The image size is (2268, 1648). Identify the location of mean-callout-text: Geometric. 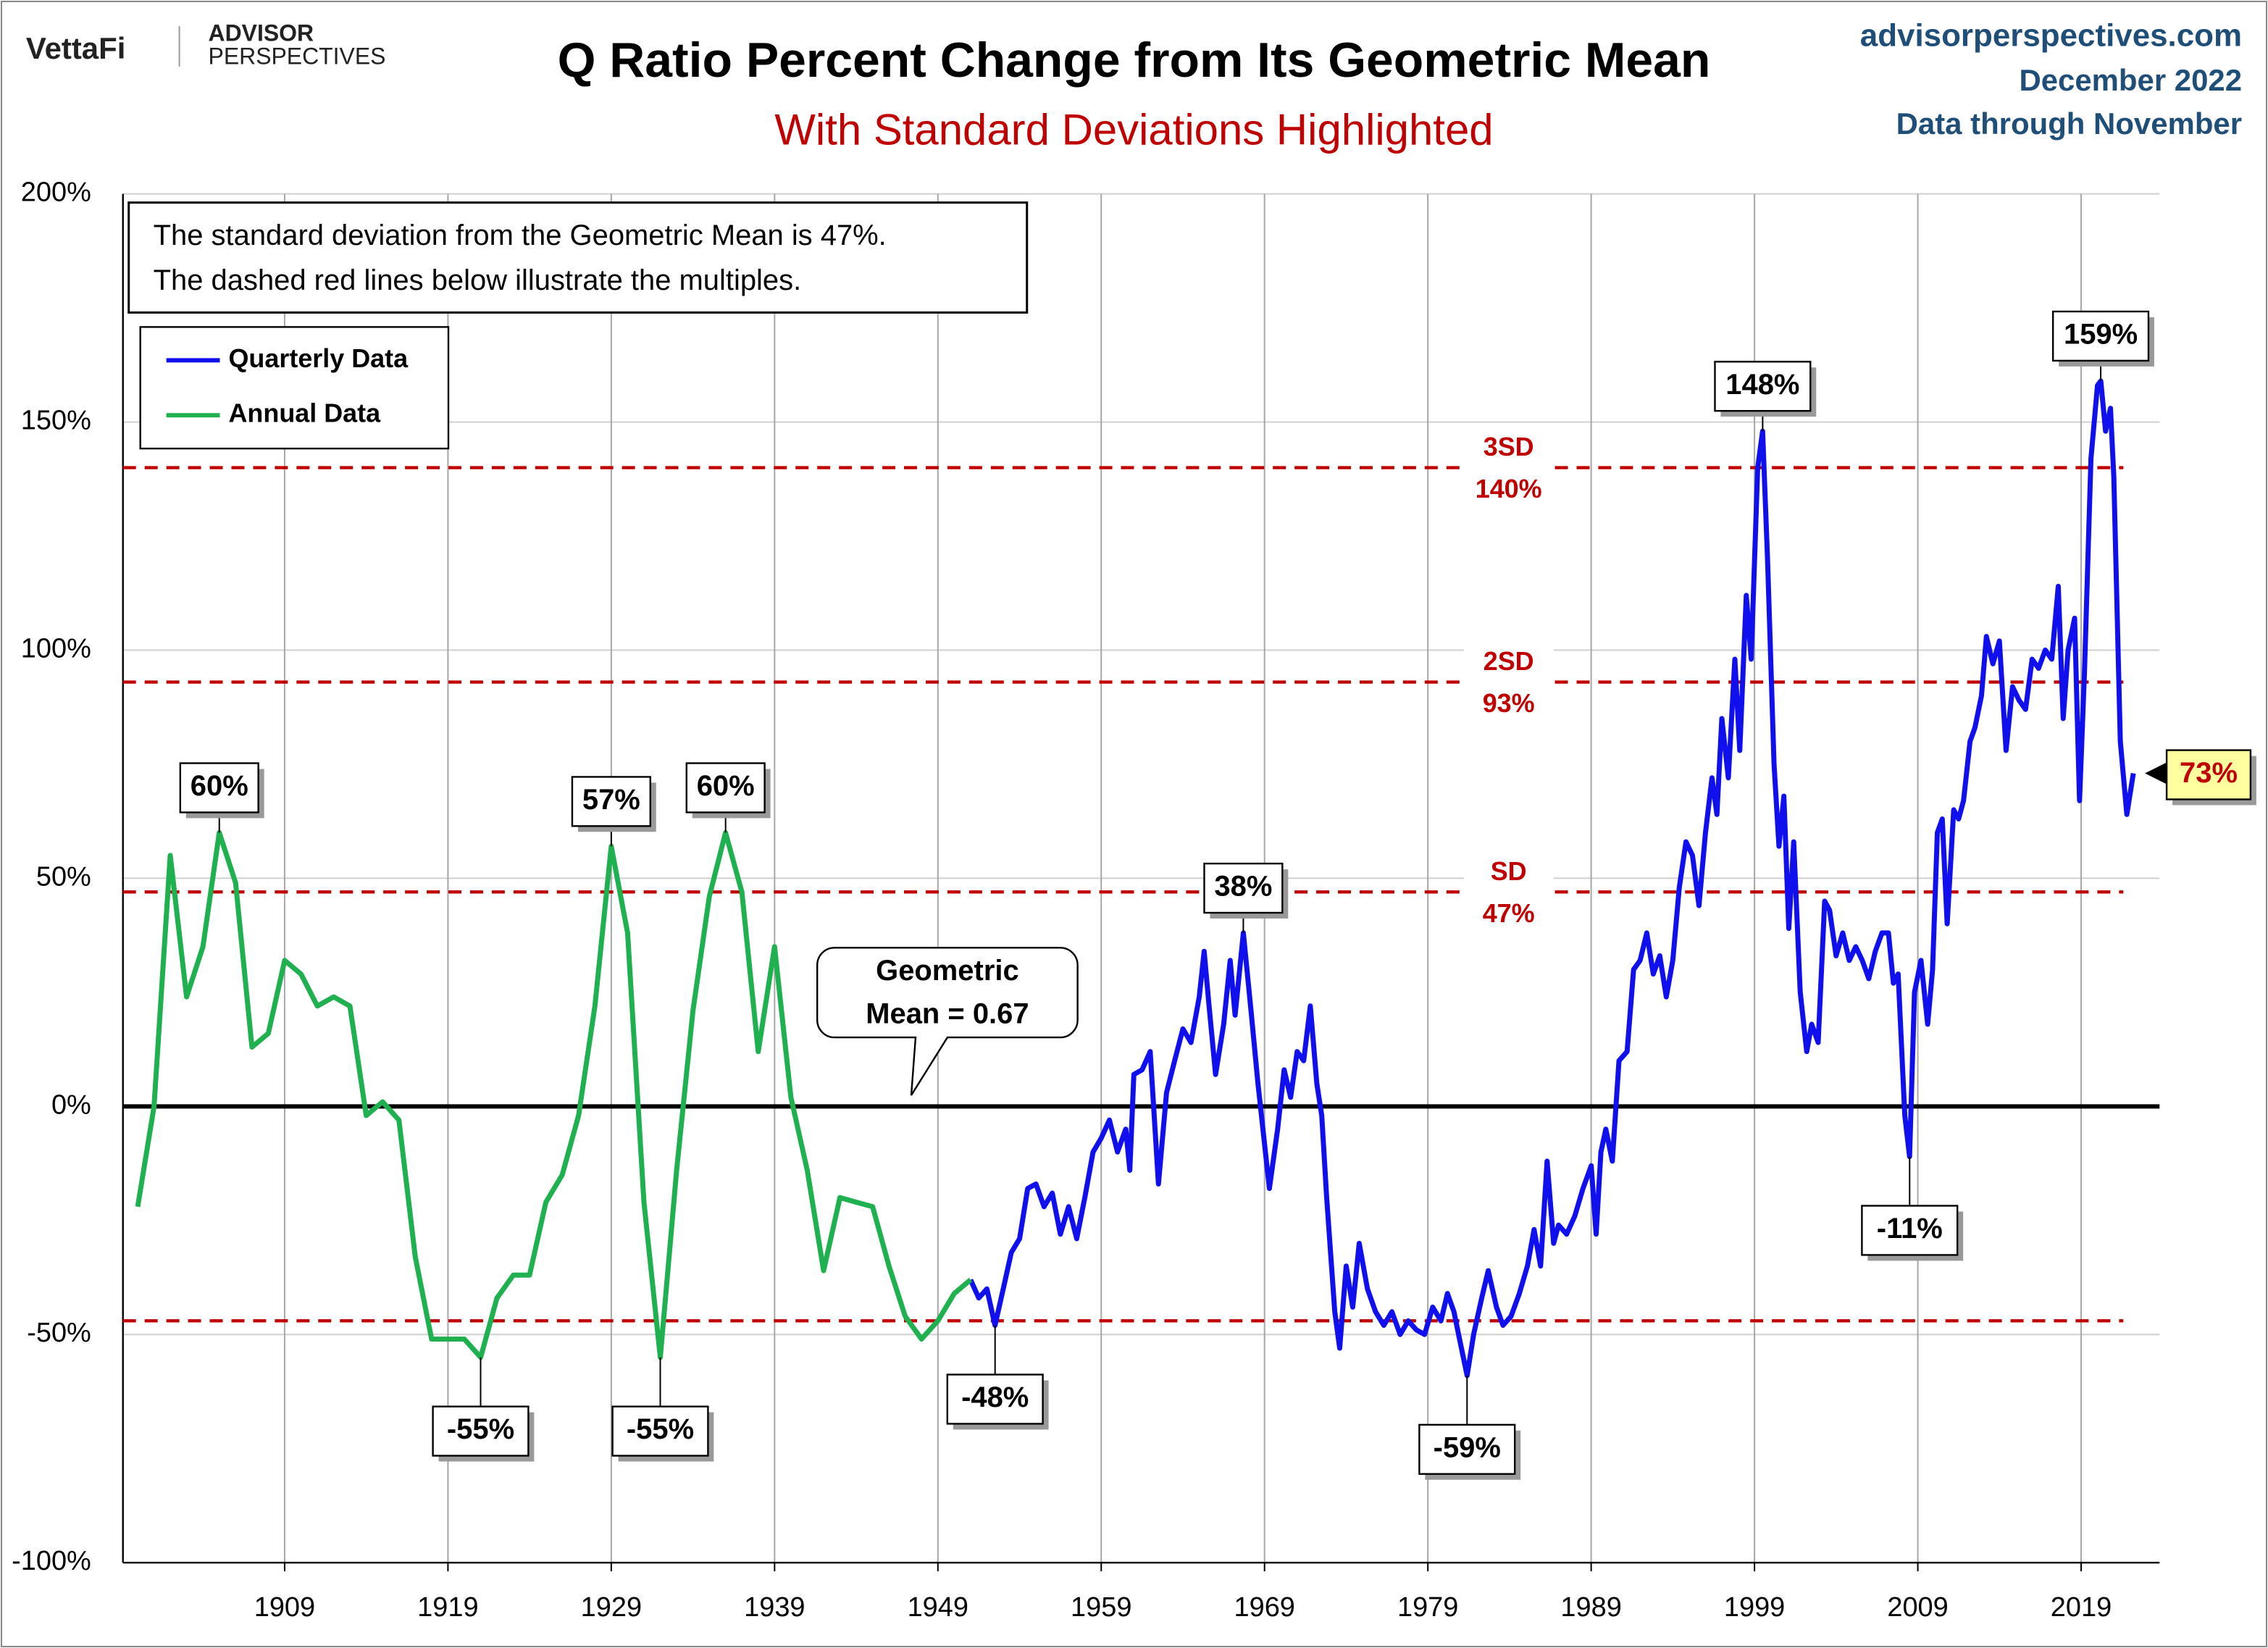
(948, 971).